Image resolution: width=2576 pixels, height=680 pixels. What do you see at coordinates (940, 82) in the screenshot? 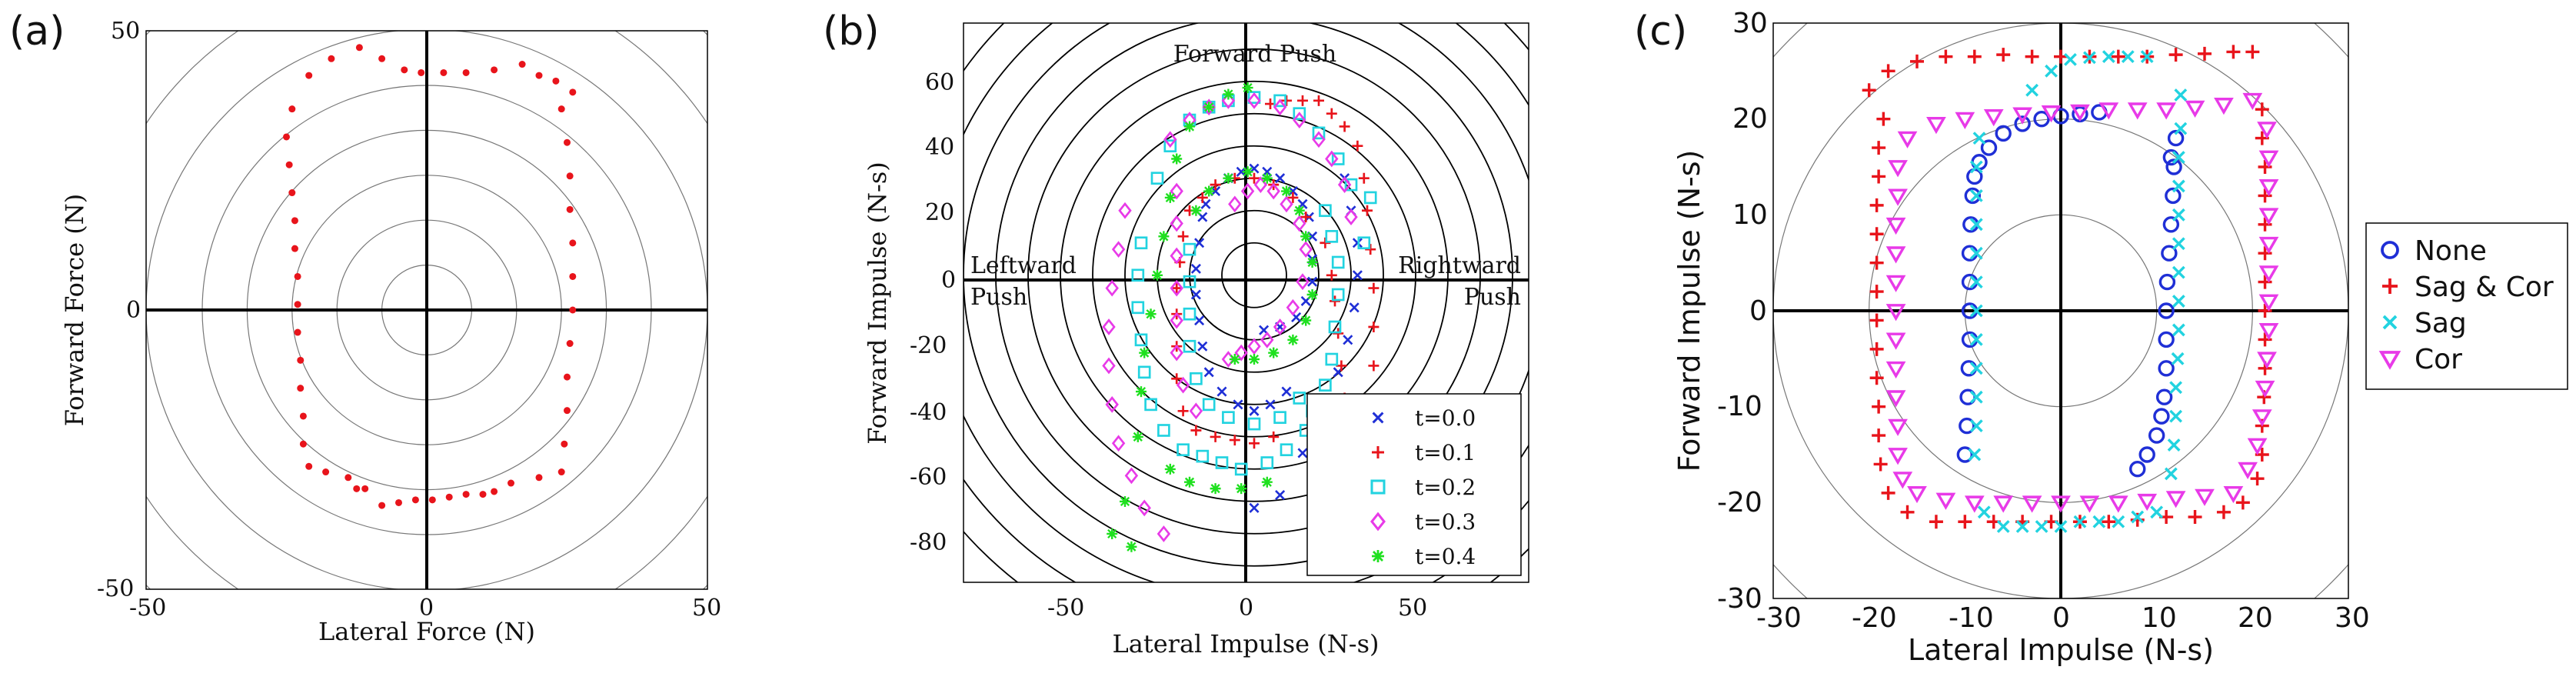
I see `panel-b-ytick: 60` at bounding box center [940, 82].